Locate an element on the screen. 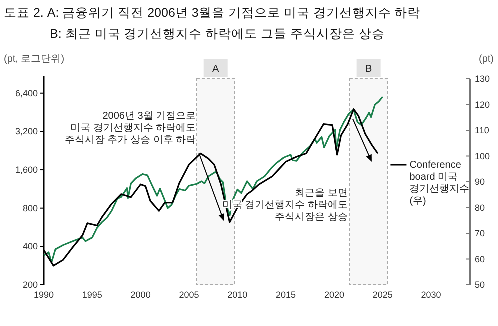  y2-tick-label: 50 is located at coordinates (480, 285).